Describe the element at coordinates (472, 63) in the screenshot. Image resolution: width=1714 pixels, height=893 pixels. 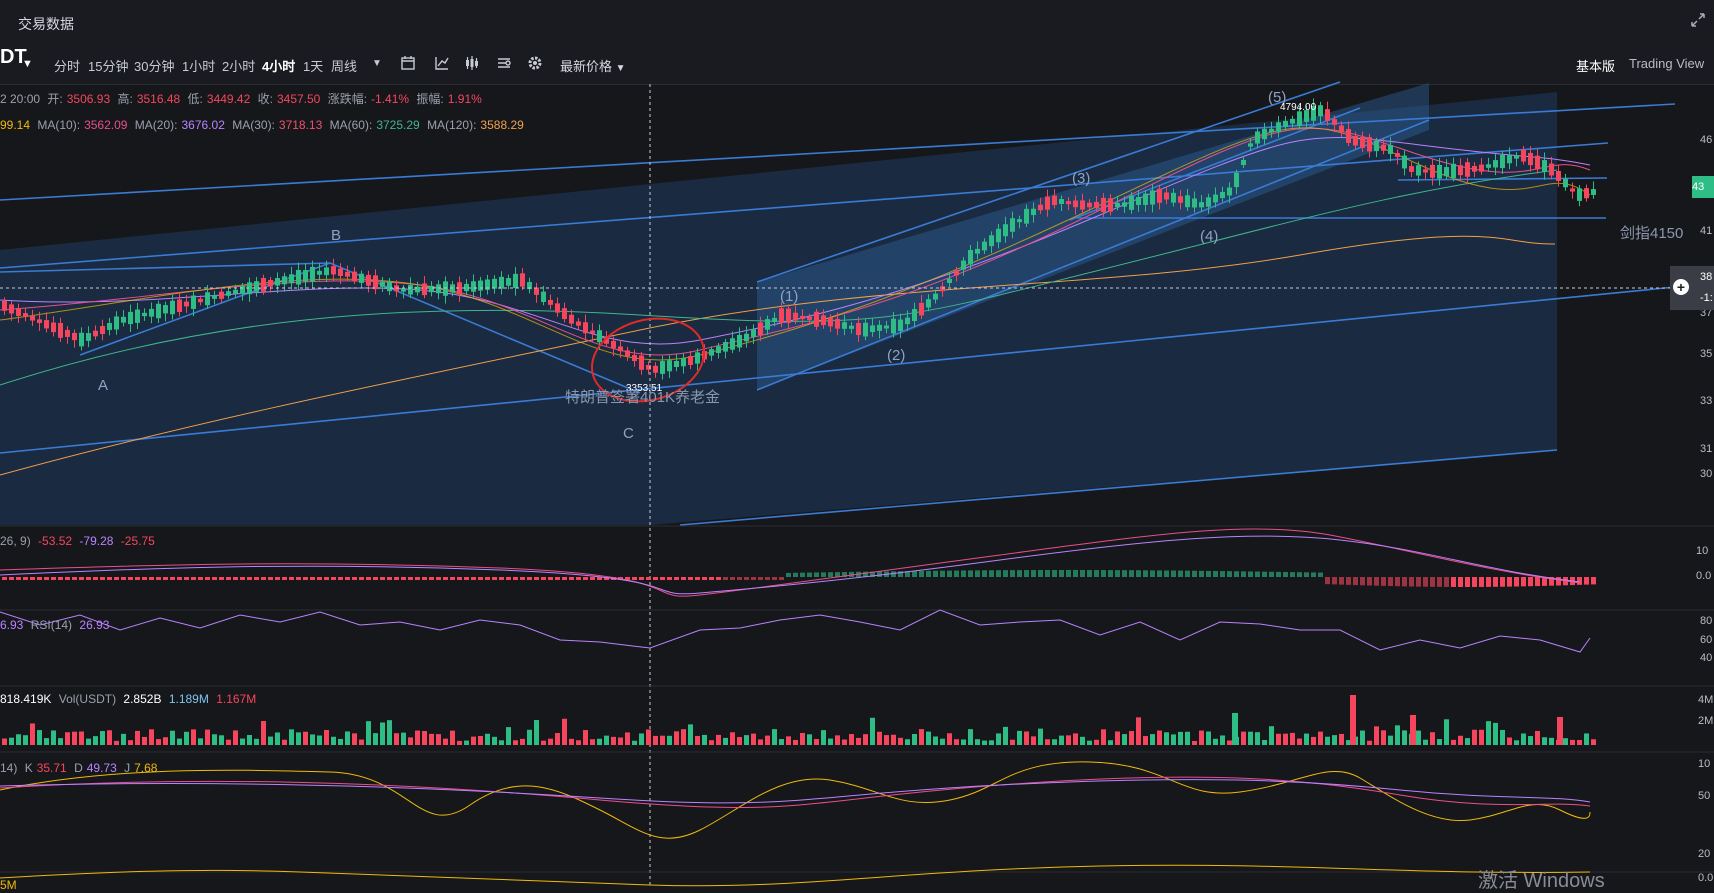
I see `candle-type-icon` at that location.